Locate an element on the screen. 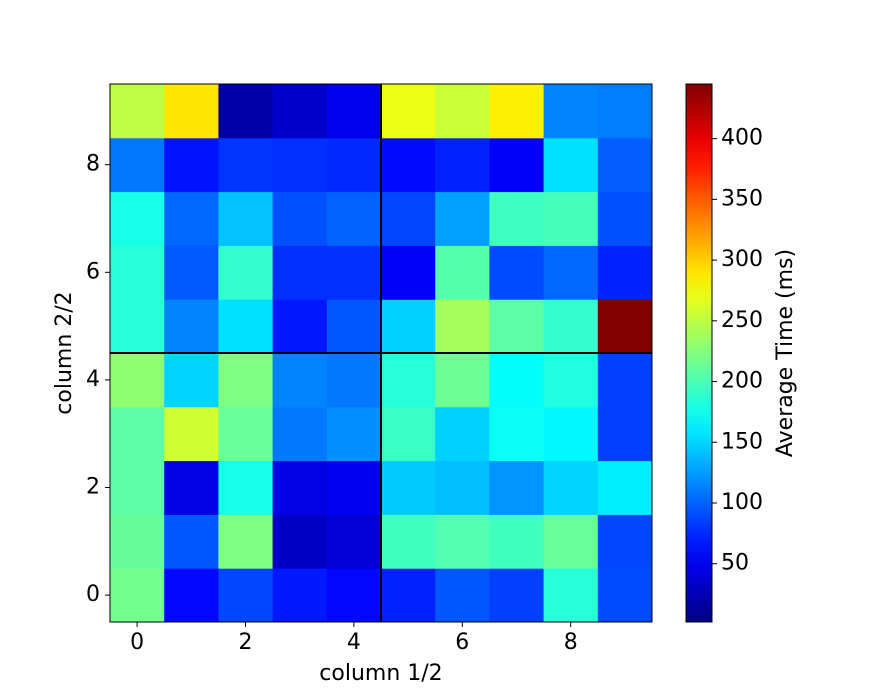 This screenshot has height=700, width=875. x-tick-label: 0 is located at coordinates (137, 642).